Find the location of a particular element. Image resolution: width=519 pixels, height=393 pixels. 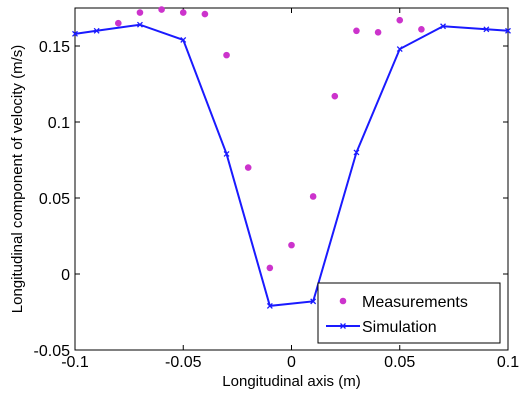

x-tick-label: -0.05 is located at coordinates (183, 362).